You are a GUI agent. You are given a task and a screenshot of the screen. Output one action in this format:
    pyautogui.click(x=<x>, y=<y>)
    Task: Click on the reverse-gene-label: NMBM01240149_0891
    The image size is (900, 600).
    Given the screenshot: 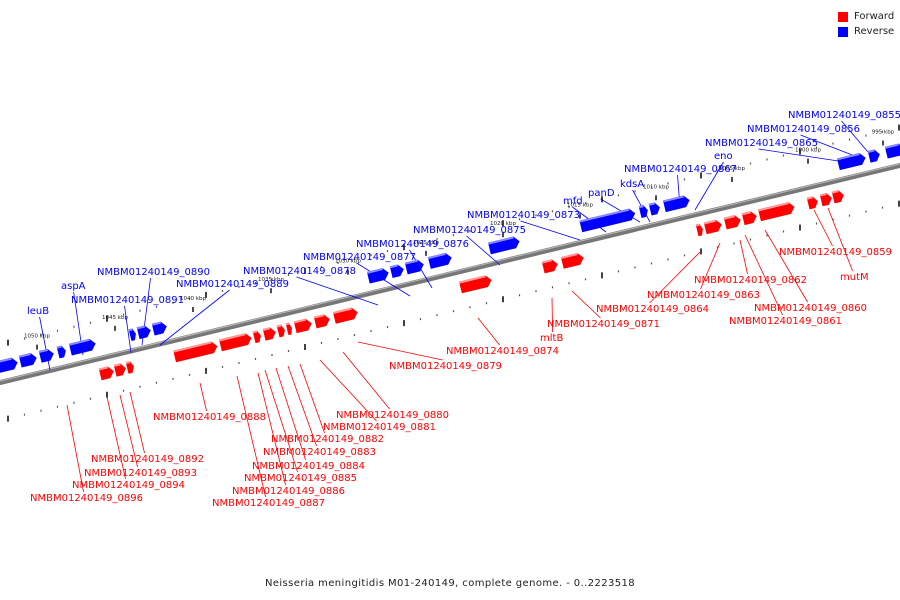 What is the action you would take?
    pyautogui.click(x=127, y=300)
    